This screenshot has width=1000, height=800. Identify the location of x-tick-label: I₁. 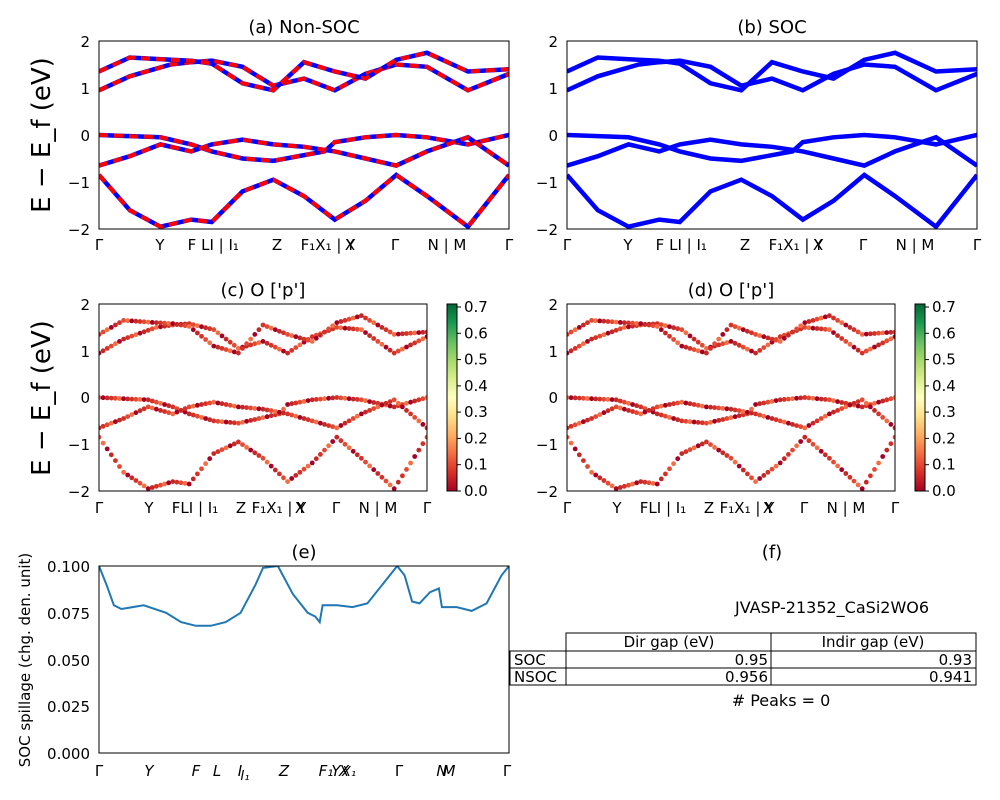
(244, 776).